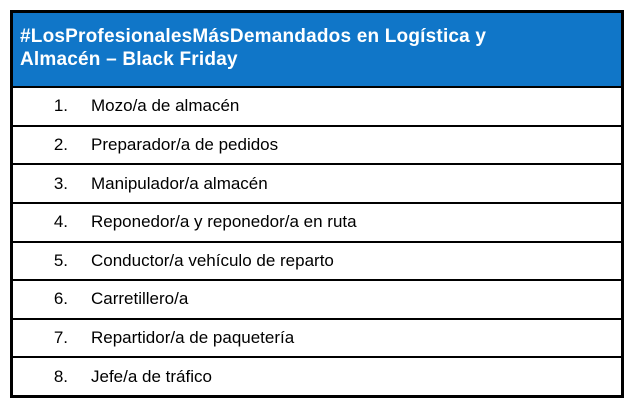 This screenshot has width=634, height=413. I want to click on table-row: 2. Preparador/a de pedidos, so click(317, 144).